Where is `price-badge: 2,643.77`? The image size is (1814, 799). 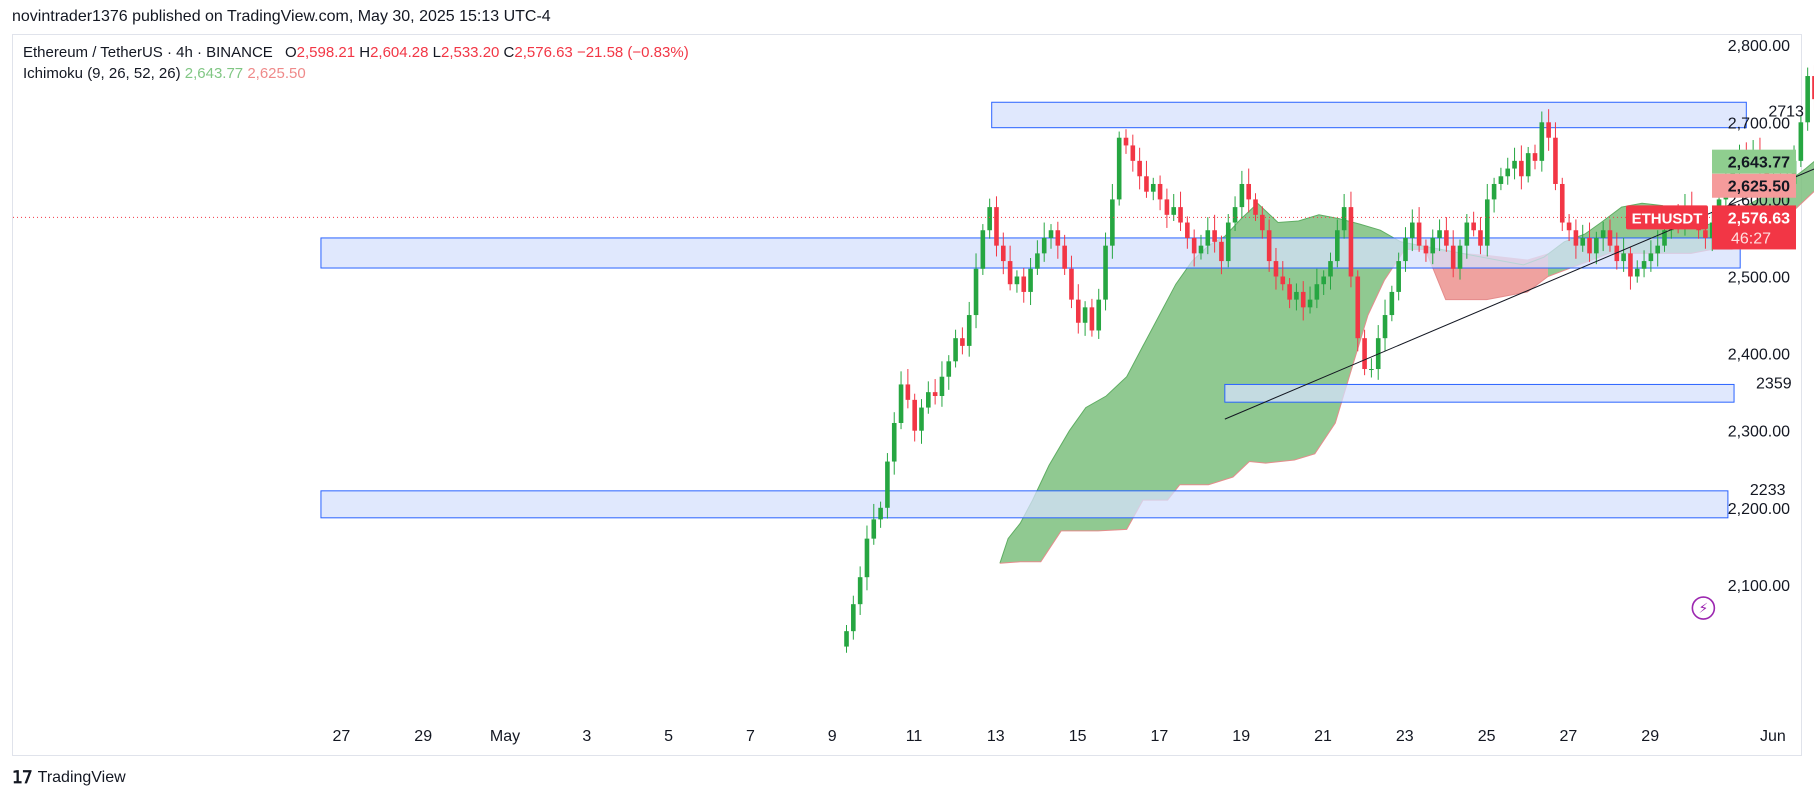
price-badge: 2,643.77 is located at coordinates (1754, 161).